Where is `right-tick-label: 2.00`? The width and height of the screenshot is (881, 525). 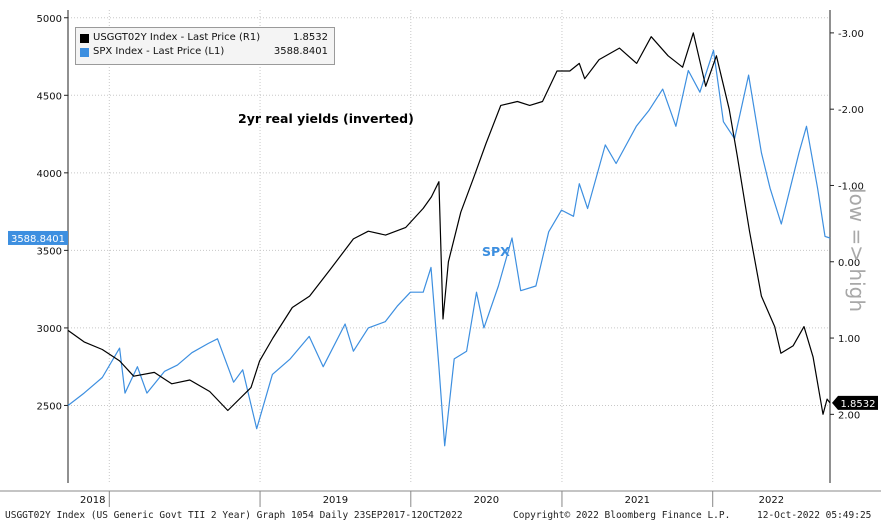 right-tick-label: 2.00 is located at coordinates (849, 415).